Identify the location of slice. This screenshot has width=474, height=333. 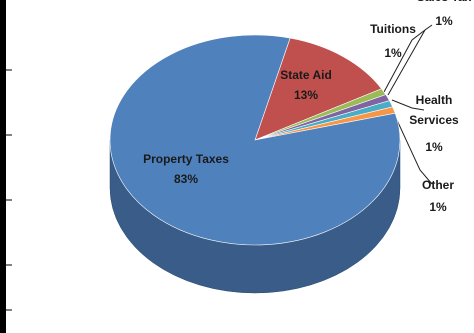
(318, 89).